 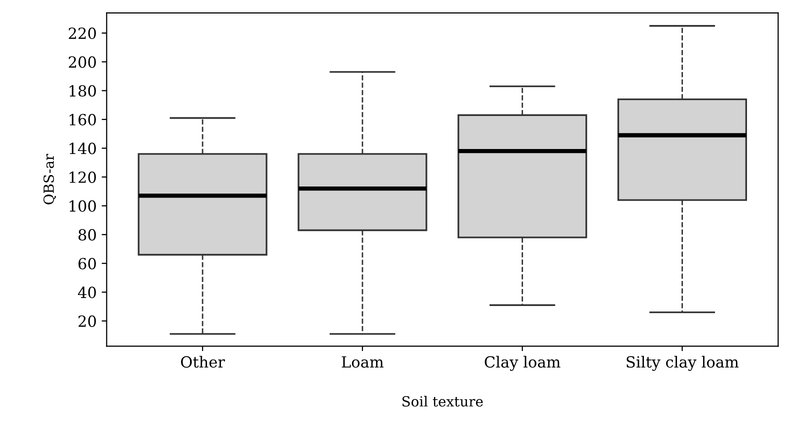 I want to click on x-axis-title: Soil texture, so click(x=442, y=401).